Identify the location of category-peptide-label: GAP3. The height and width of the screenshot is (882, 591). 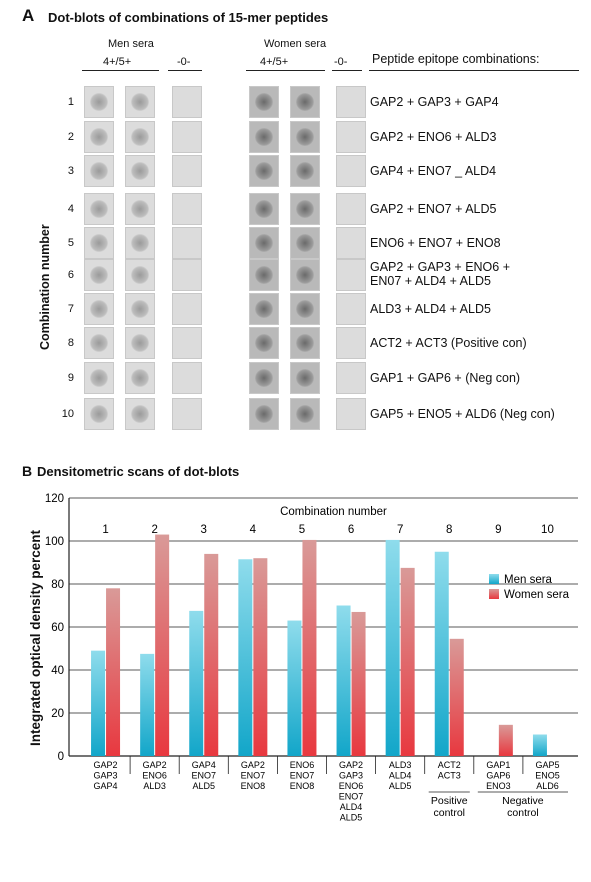
(351, 776).